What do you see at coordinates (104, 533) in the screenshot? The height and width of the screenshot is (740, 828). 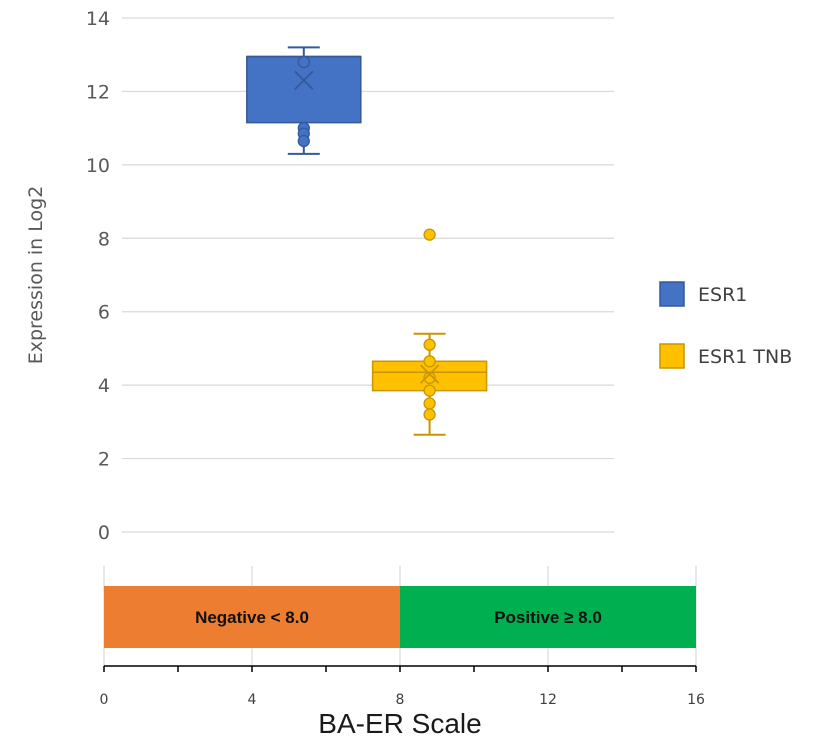 I see `box-plot-y-tick-label: 0` at bounding box center [104, 533].